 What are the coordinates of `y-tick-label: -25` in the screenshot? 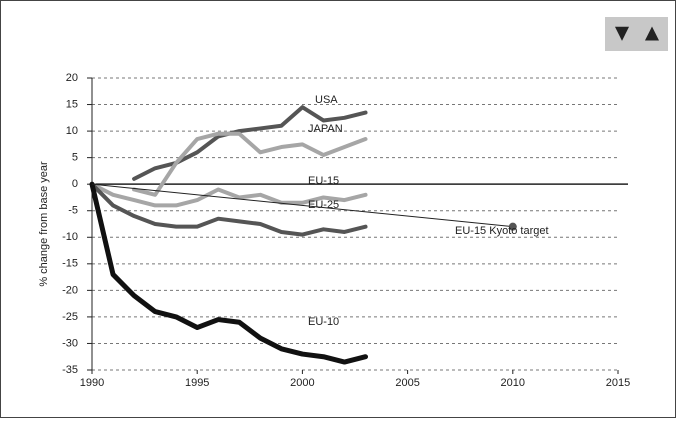 It's located at (70, 317).